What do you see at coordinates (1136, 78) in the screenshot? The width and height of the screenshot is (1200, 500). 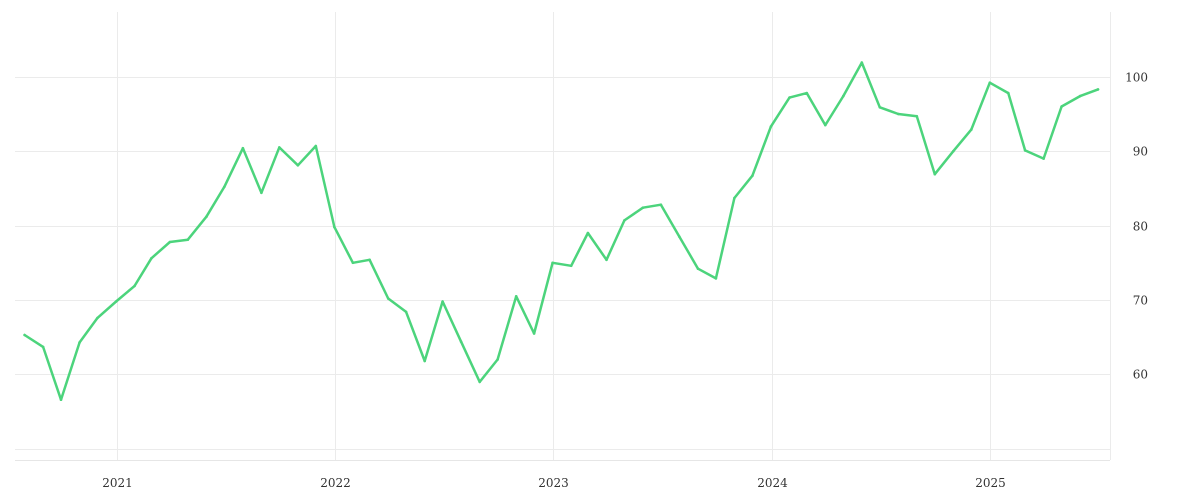 I see `y-tick-label: 100` at bounding box center [1136, 78].